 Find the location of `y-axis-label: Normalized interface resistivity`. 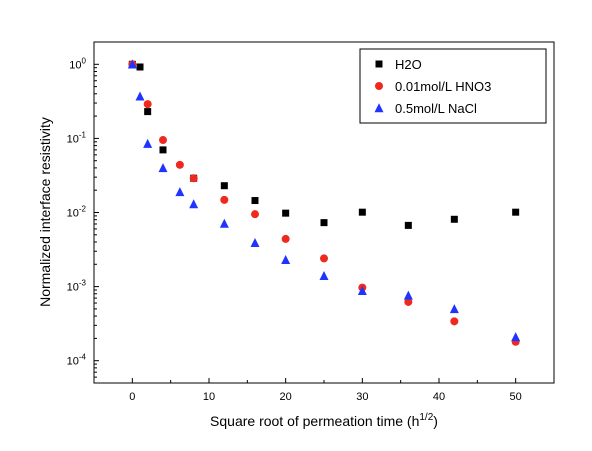

y-axis-label: Normalized interface resistivity is located at coordinates (45, 212).